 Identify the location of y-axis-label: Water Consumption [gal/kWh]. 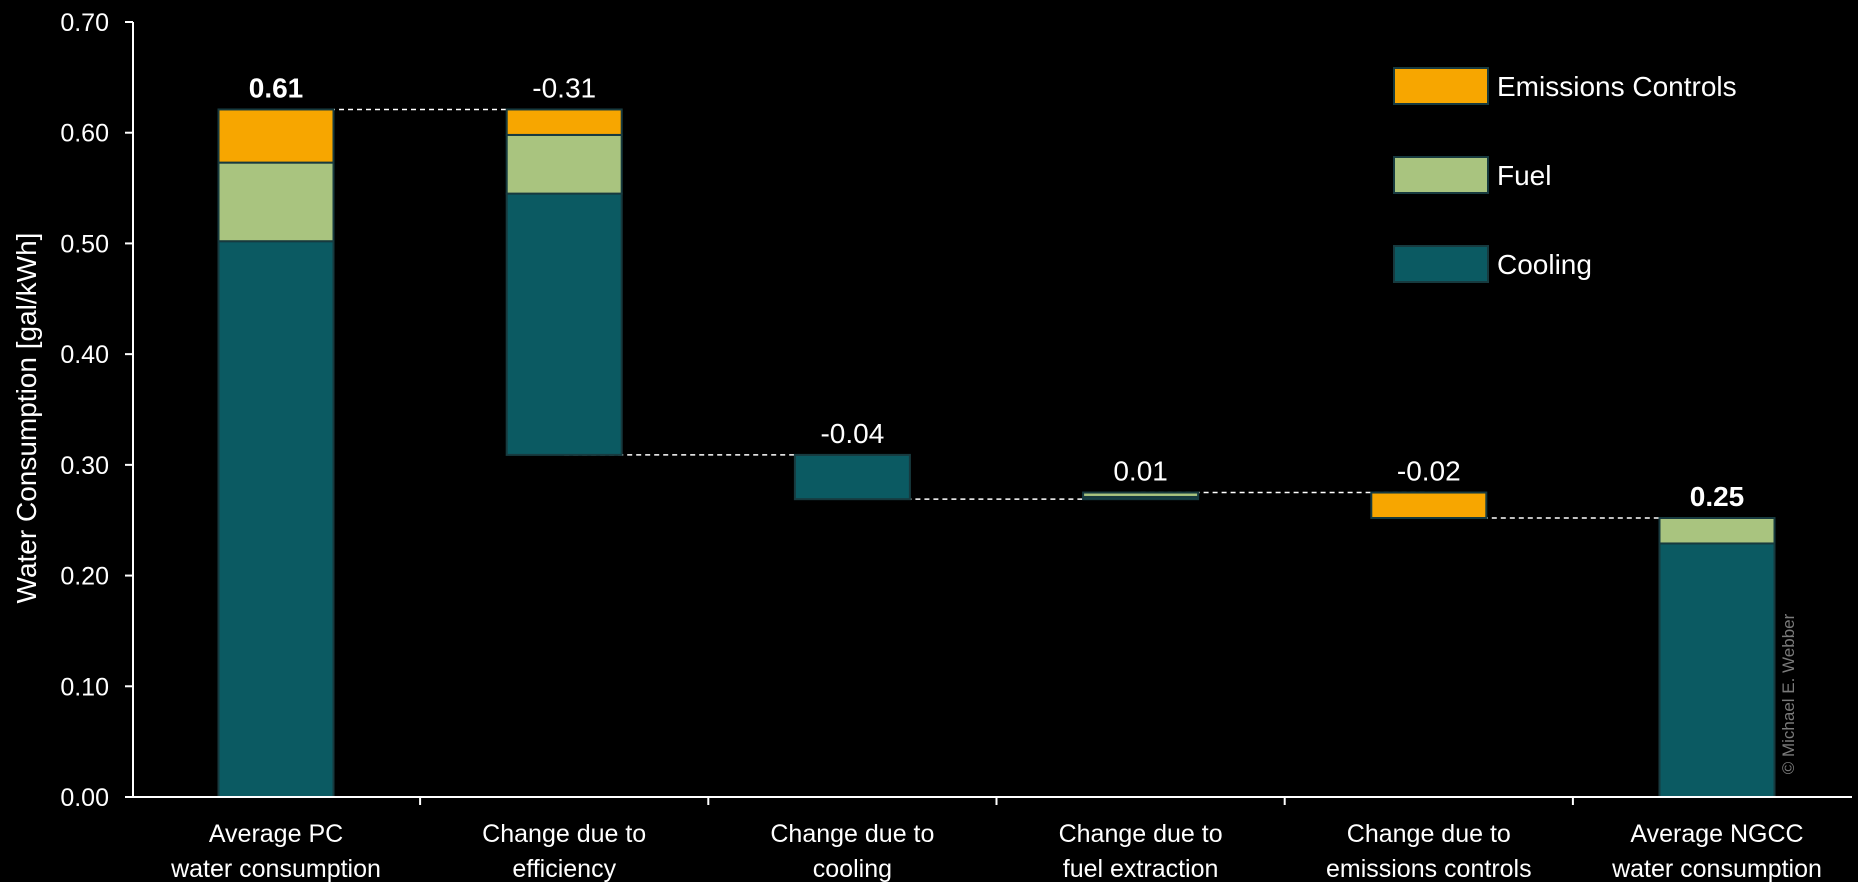
(26, 418).